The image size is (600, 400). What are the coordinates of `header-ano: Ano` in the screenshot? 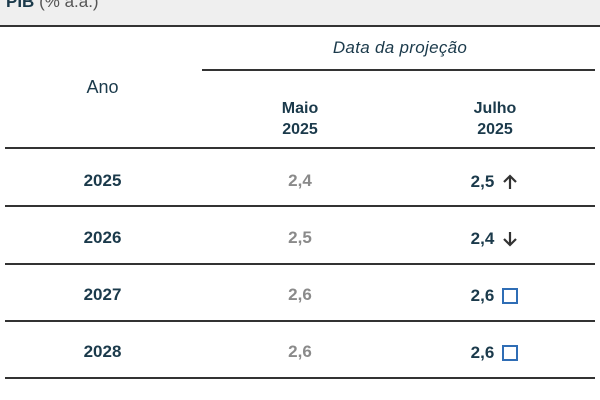 It's located at (102, 87).